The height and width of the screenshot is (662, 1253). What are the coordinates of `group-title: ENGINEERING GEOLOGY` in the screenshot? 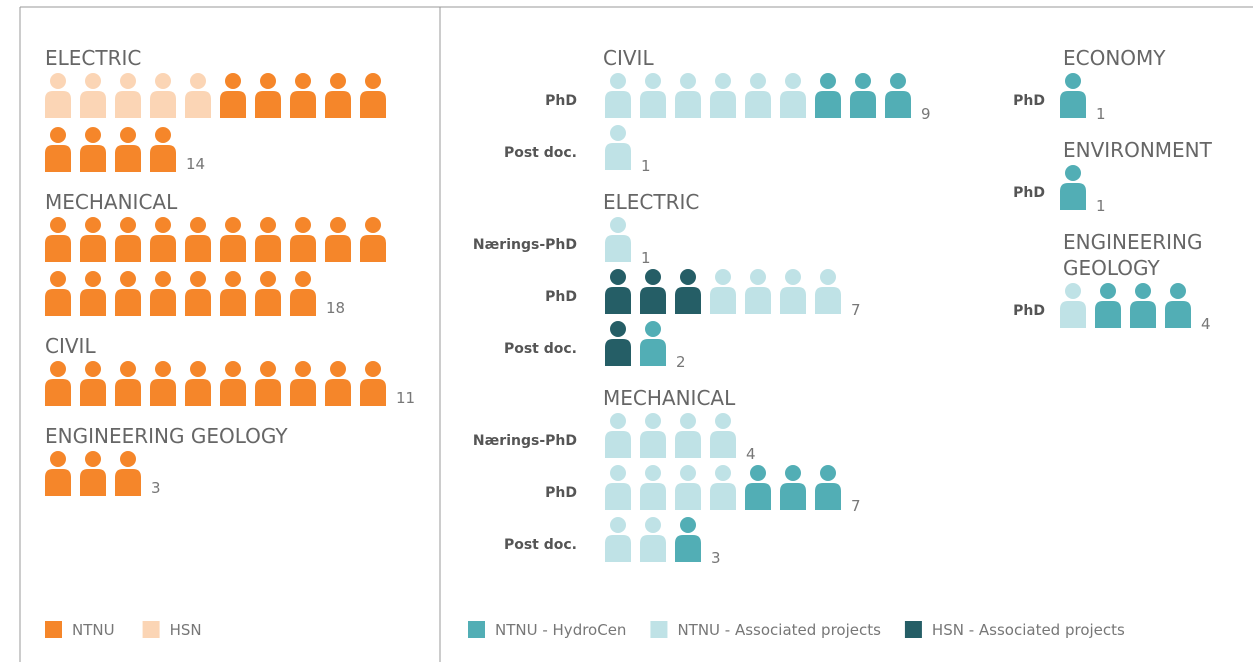 It's located at (1132, 255).